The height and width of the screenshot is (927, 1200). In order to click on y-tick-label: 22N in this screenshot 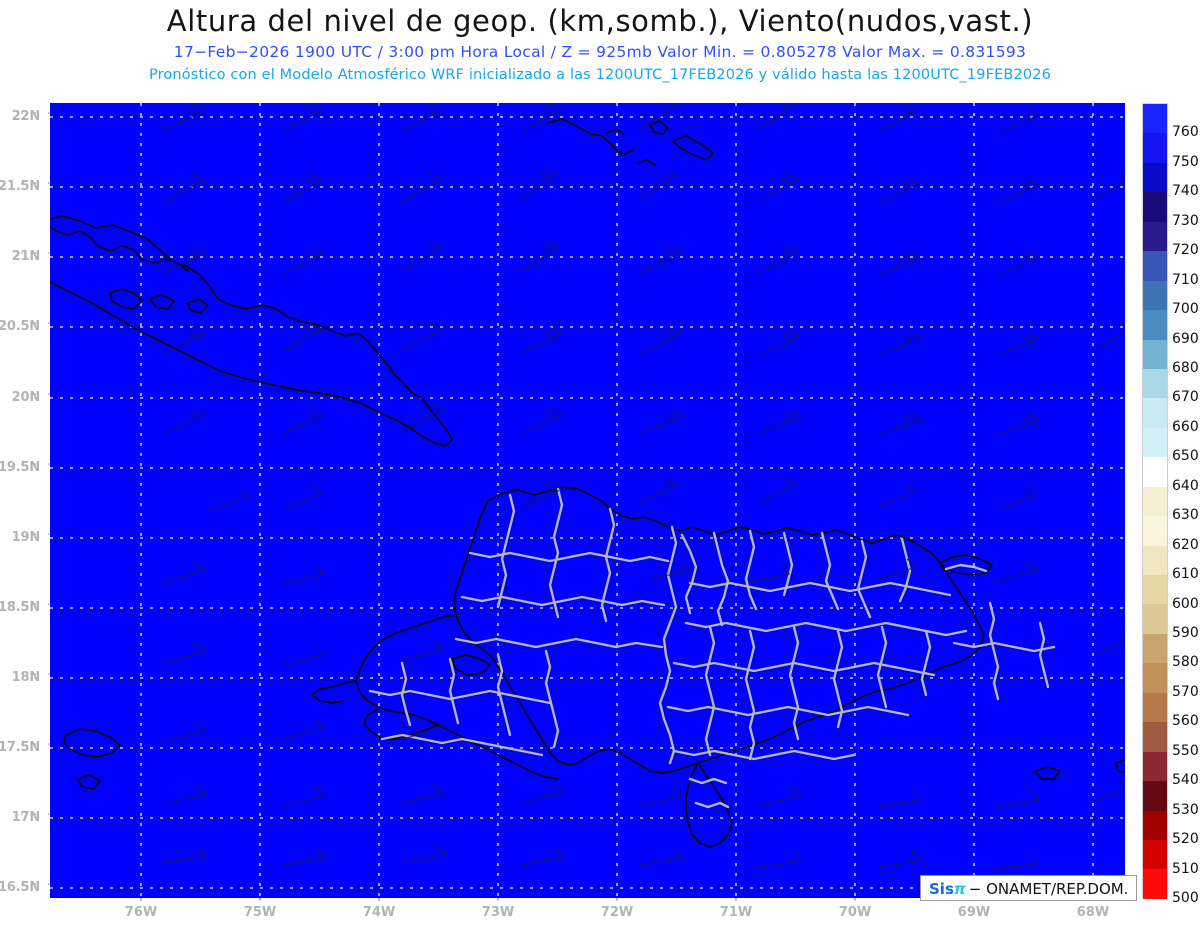, I will do `click(26, 116)`.